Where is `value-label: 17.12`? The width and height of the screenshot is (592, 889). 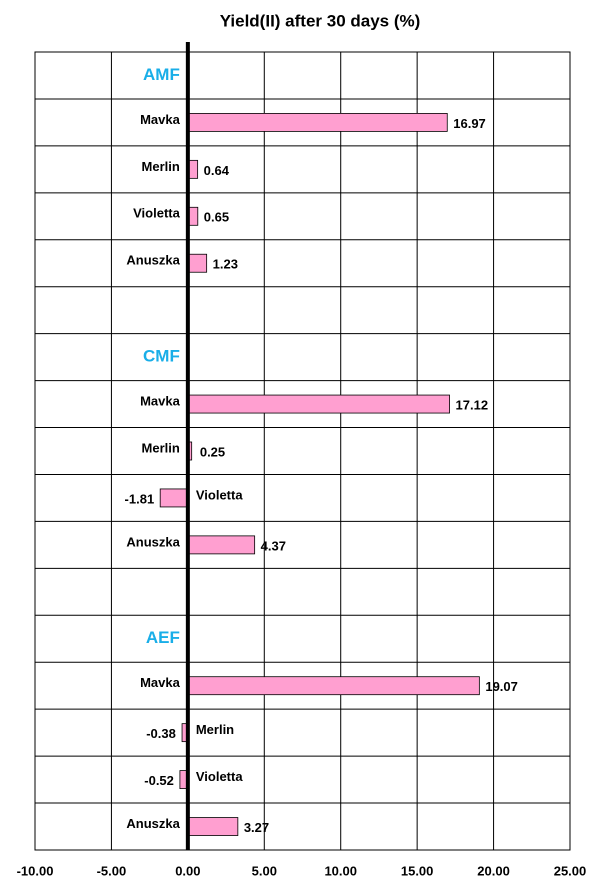 value-label: 17.12 is located at coordinates (472, 404).